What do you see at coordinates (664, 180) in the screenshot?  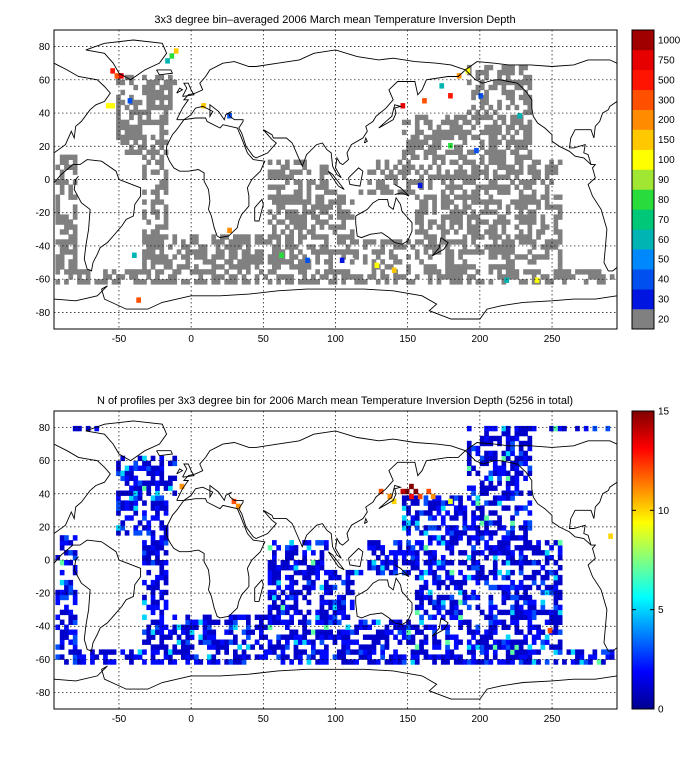 I see `colorbar-label: 90` at bounding box center [664, 180].